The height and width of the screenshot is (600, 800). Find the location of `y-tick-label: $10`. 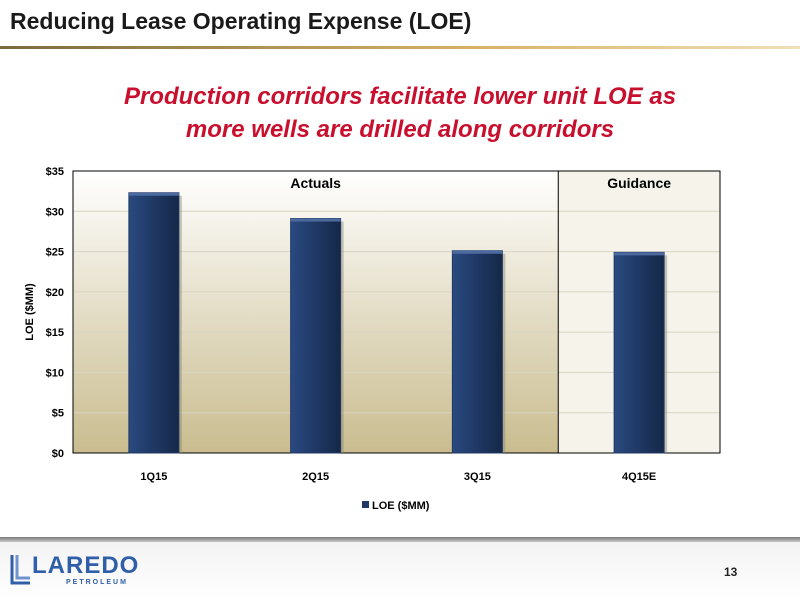

y-tick-label: $10 is located at coordinates (55, 373).